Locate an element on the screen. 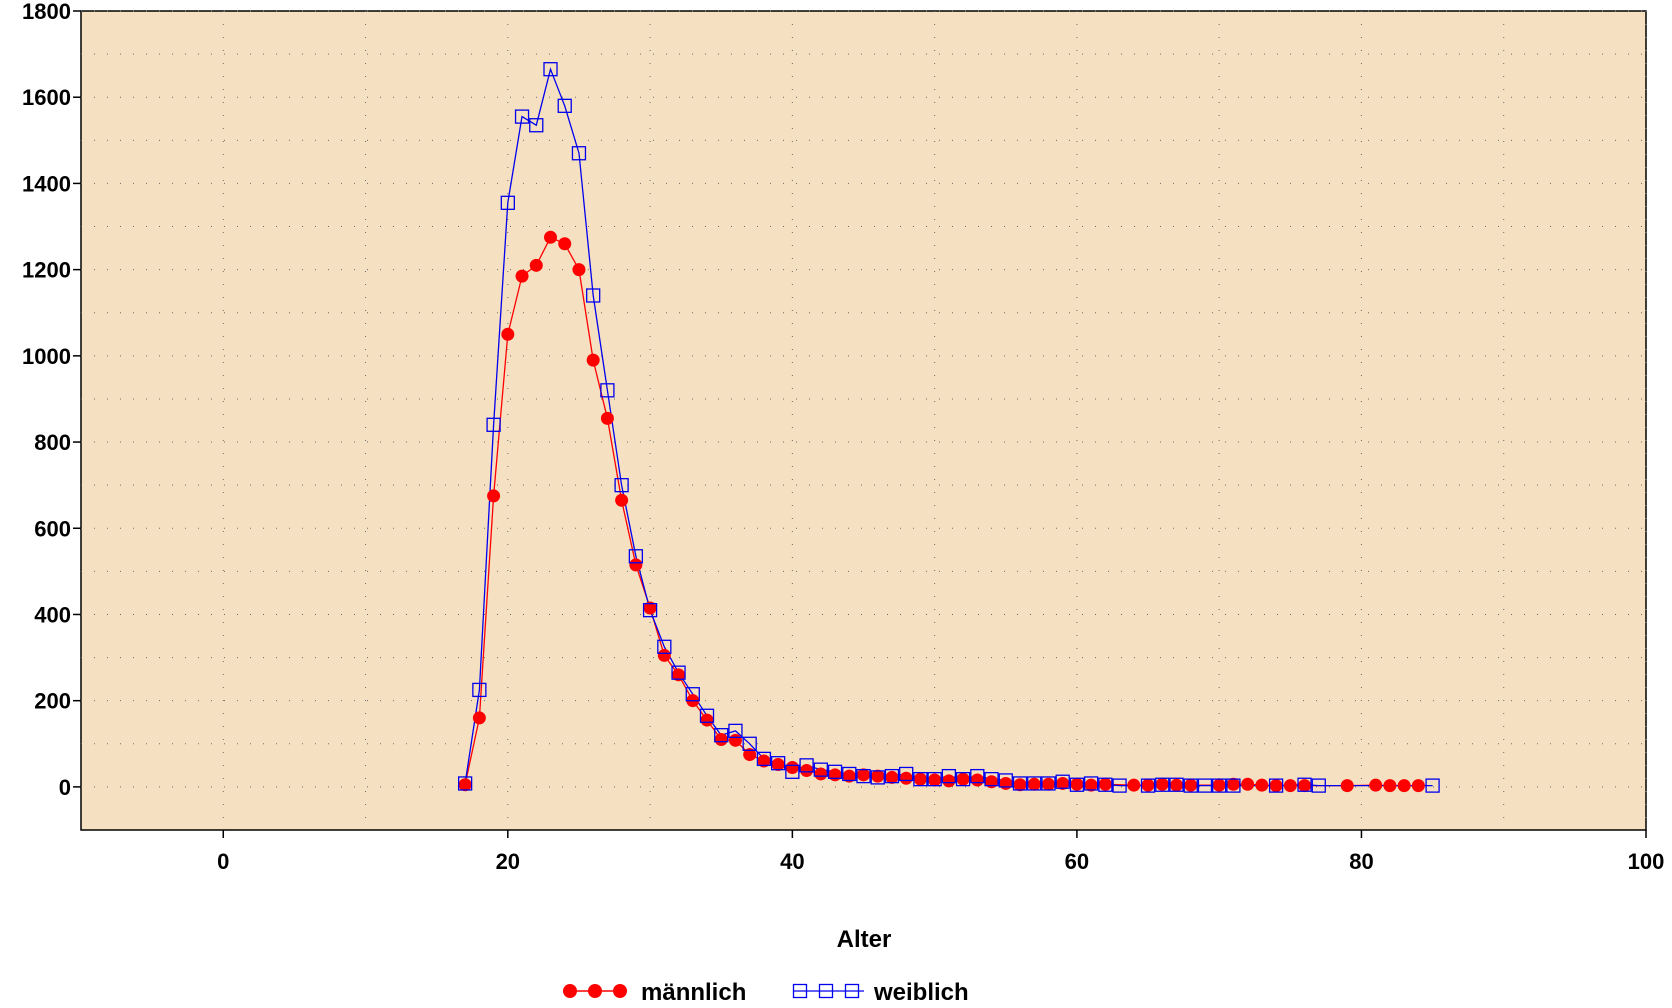  y-tick-label: 1200 is located at coordinates (46, 270).